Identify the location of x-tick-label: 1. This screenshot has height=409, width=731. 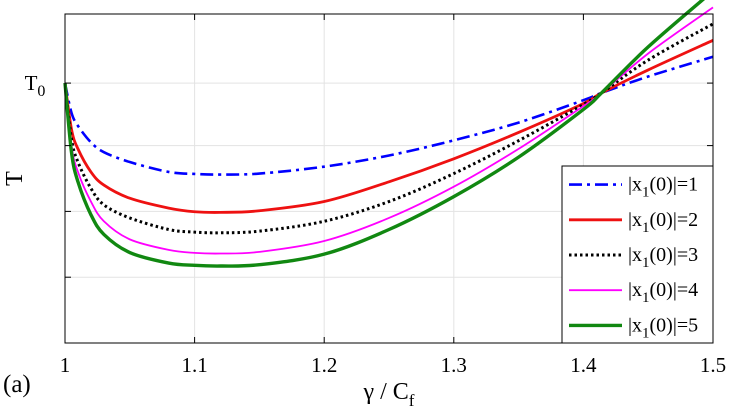
(65, 365).